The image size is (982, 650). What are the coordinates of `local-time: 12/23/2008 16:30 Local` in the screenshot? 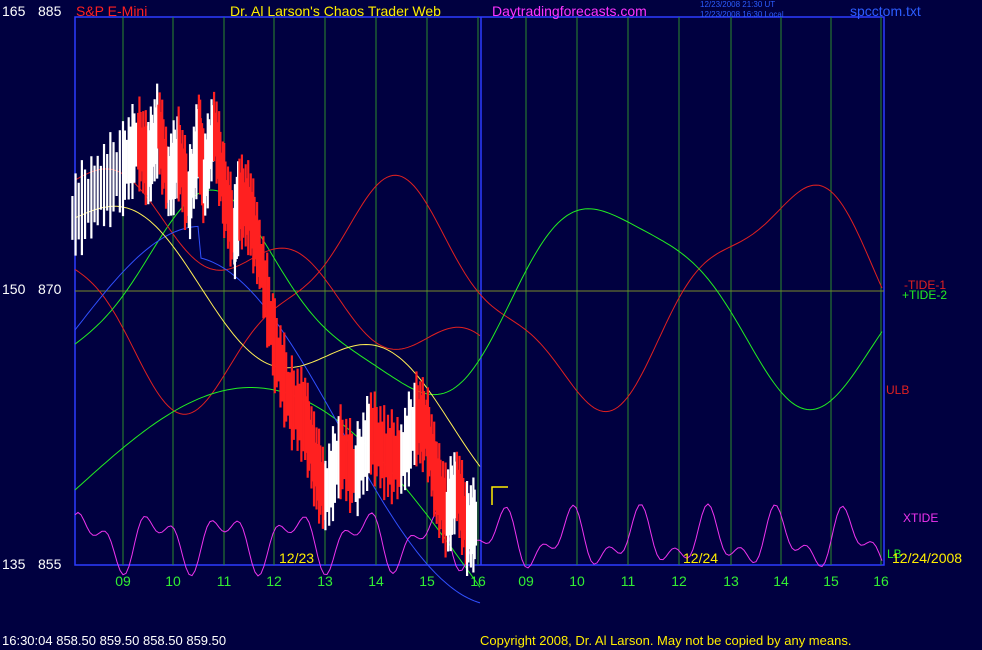 It's located at (742, 14).